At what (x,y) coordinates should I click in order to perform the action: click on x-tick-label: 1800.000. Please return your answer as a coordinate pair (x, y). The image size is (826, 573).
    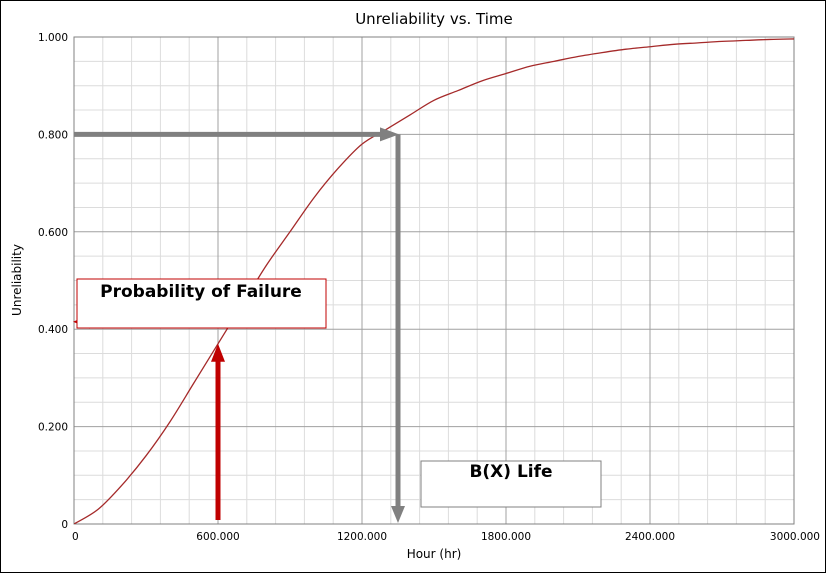
    Looking at the image, I should click on (506, 537).